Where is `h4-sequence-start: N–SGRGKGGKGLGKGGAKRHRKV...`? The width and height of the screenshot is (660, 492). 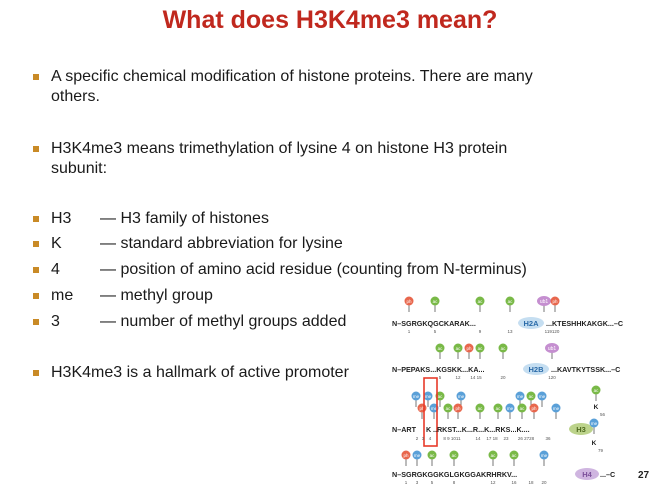 h4-sequence-start: N–SGRGKGGKGLGKGGAKRHRKV... is located at coordinates (454, 474).